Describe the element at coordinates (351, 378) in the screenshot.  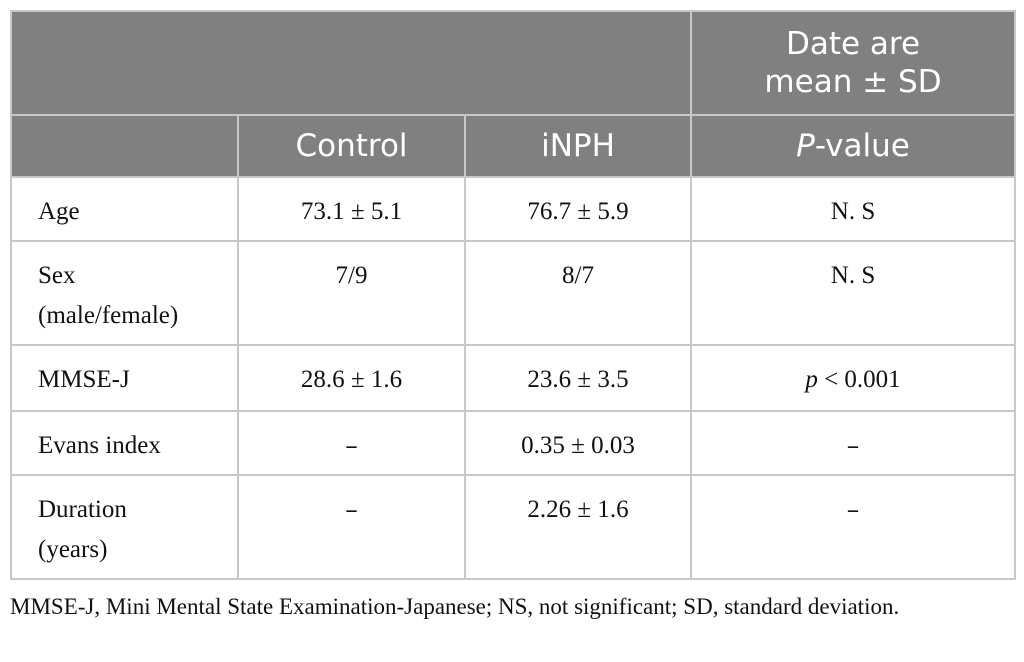
I see `cell-control: 28.6 ± 1.6` at that location.